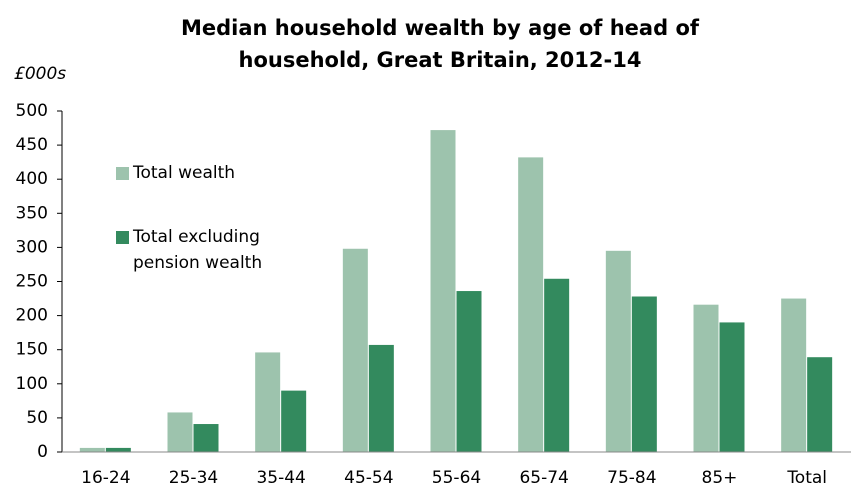 This screenshot has height=488, width=855. What do you see at coordinates (198, 250) in the screenshot?
I see `legend-label: Total excluding pension wealth` at bounding box center [198, 250].